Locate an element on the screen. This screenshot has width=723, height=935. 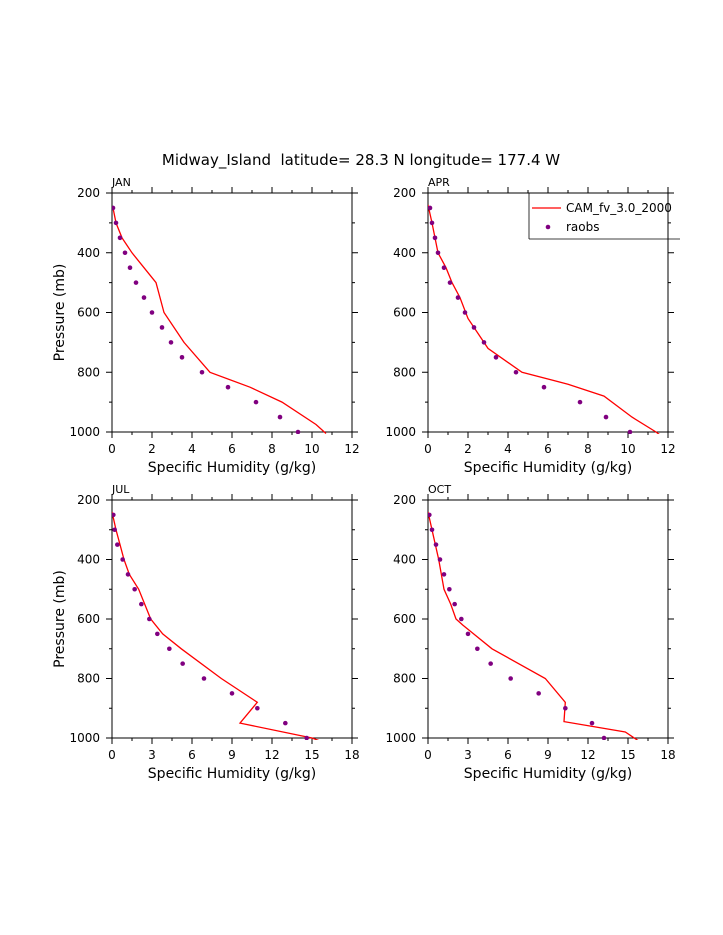
panel-title: OCT is located at coordinates (439, 489).